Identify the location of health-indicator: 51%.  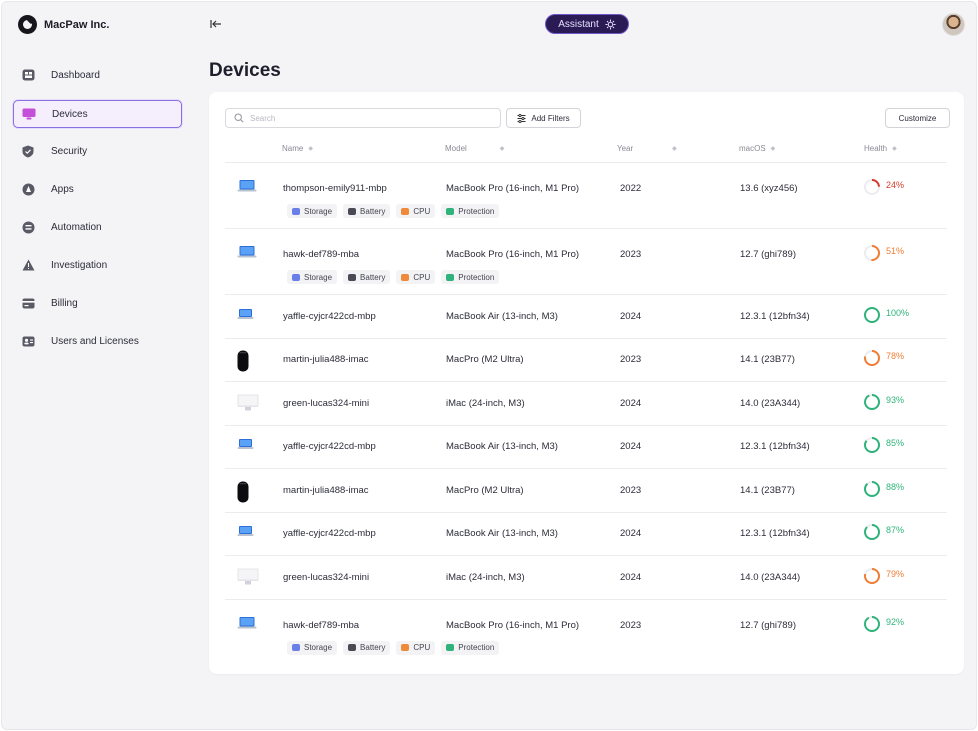
(883, 254).